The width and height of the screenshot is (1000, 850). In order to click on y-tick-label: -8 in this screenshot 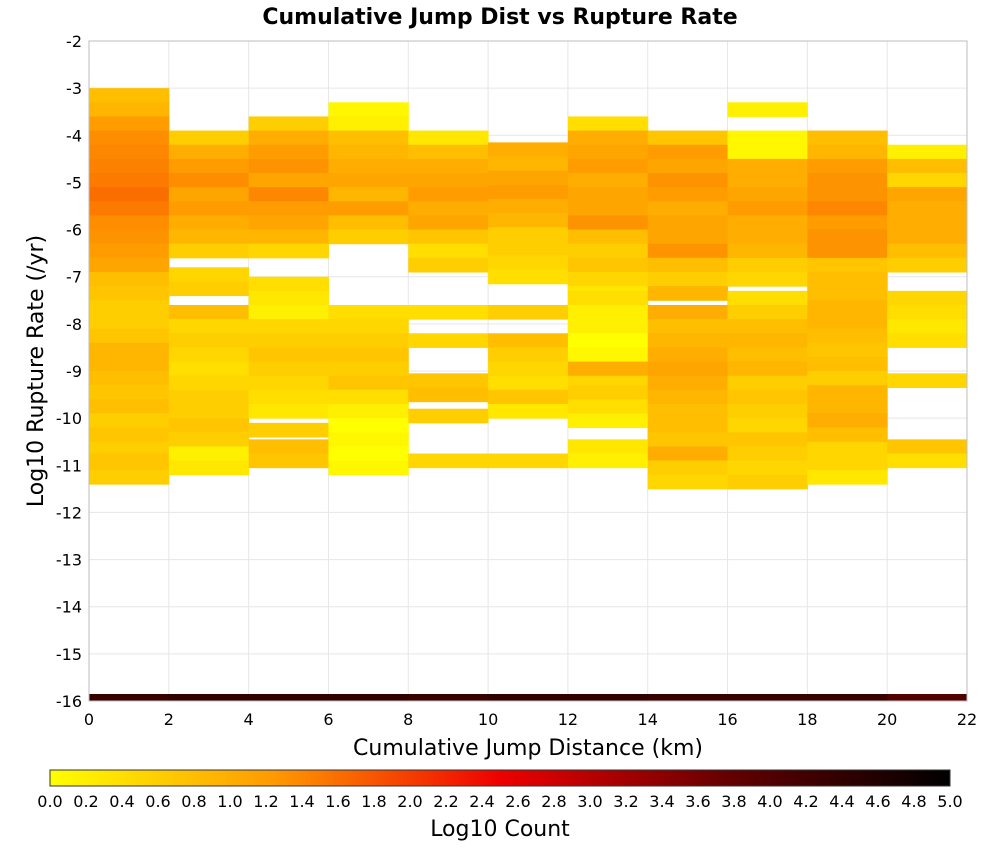, I will do `click(74, 324)`.